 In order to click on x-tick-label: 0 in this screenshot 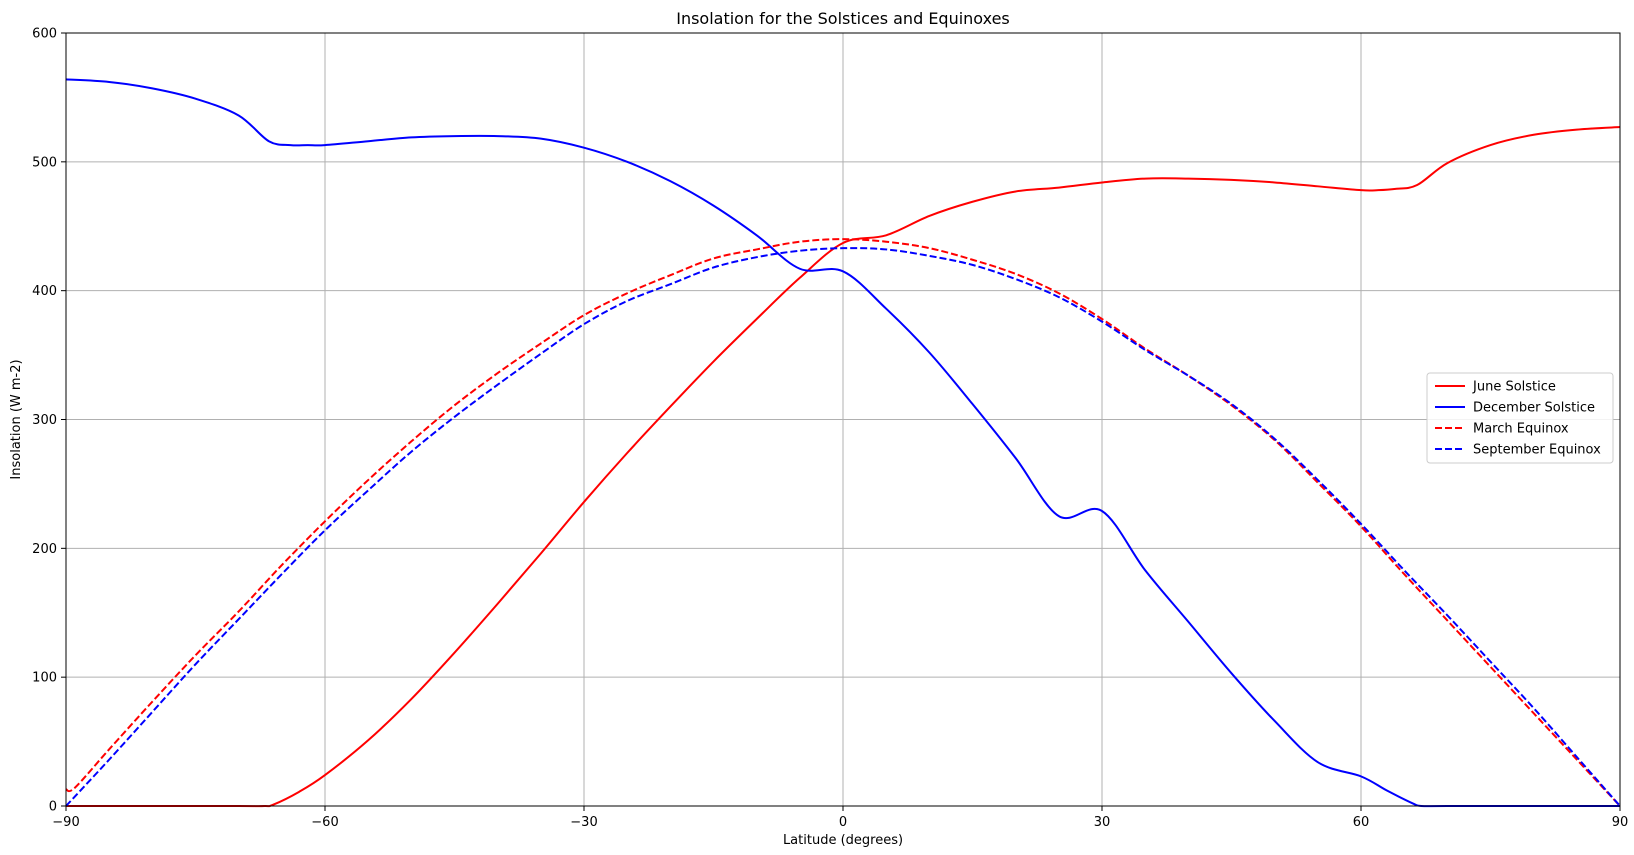, I will do `click(843, 822)`.